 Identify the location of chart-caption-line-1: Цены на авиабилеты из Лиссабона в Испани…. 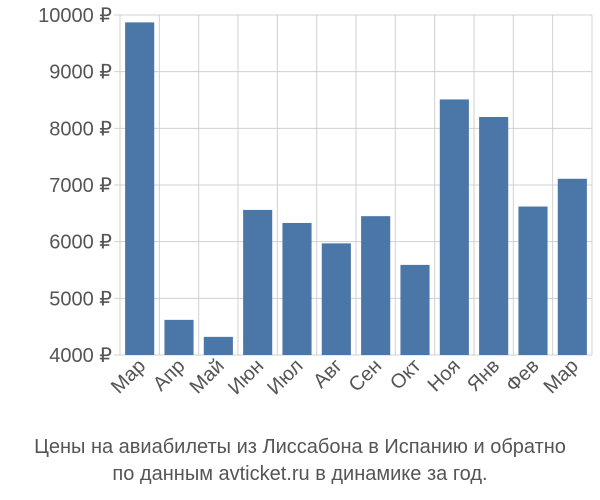
(300, 447).